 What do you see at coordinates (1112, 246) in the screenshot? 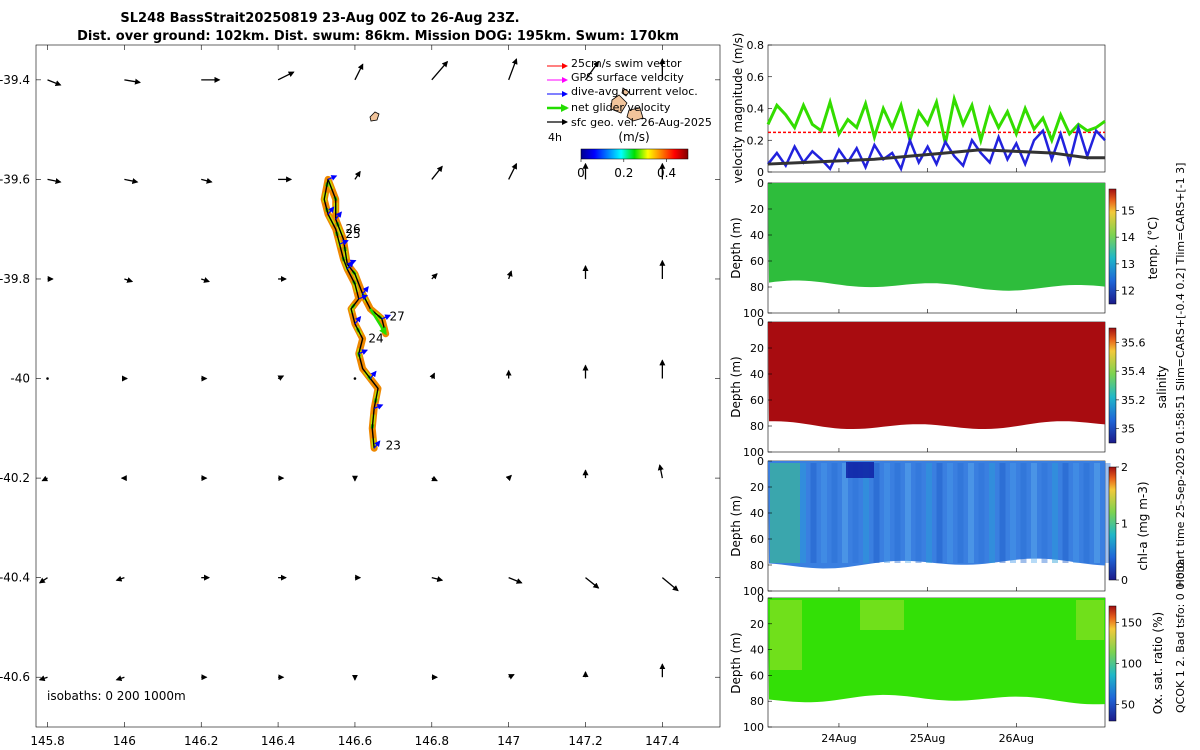
I see `temperature-colorbar` at bounding box center [1112, 246].